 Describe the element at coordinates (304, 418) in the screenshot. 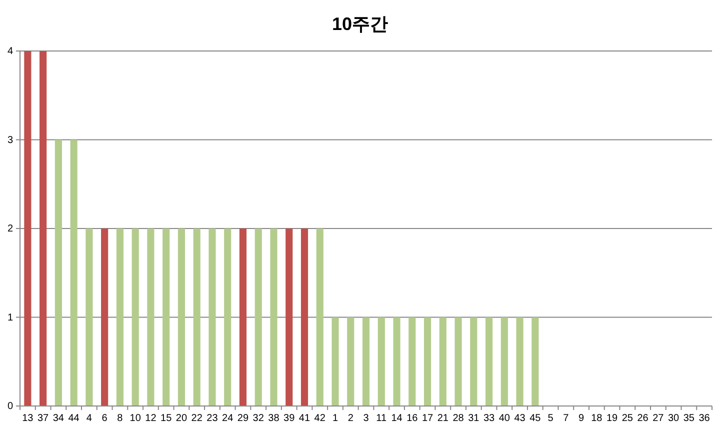

I see `x-tick-label: 41` at that location.